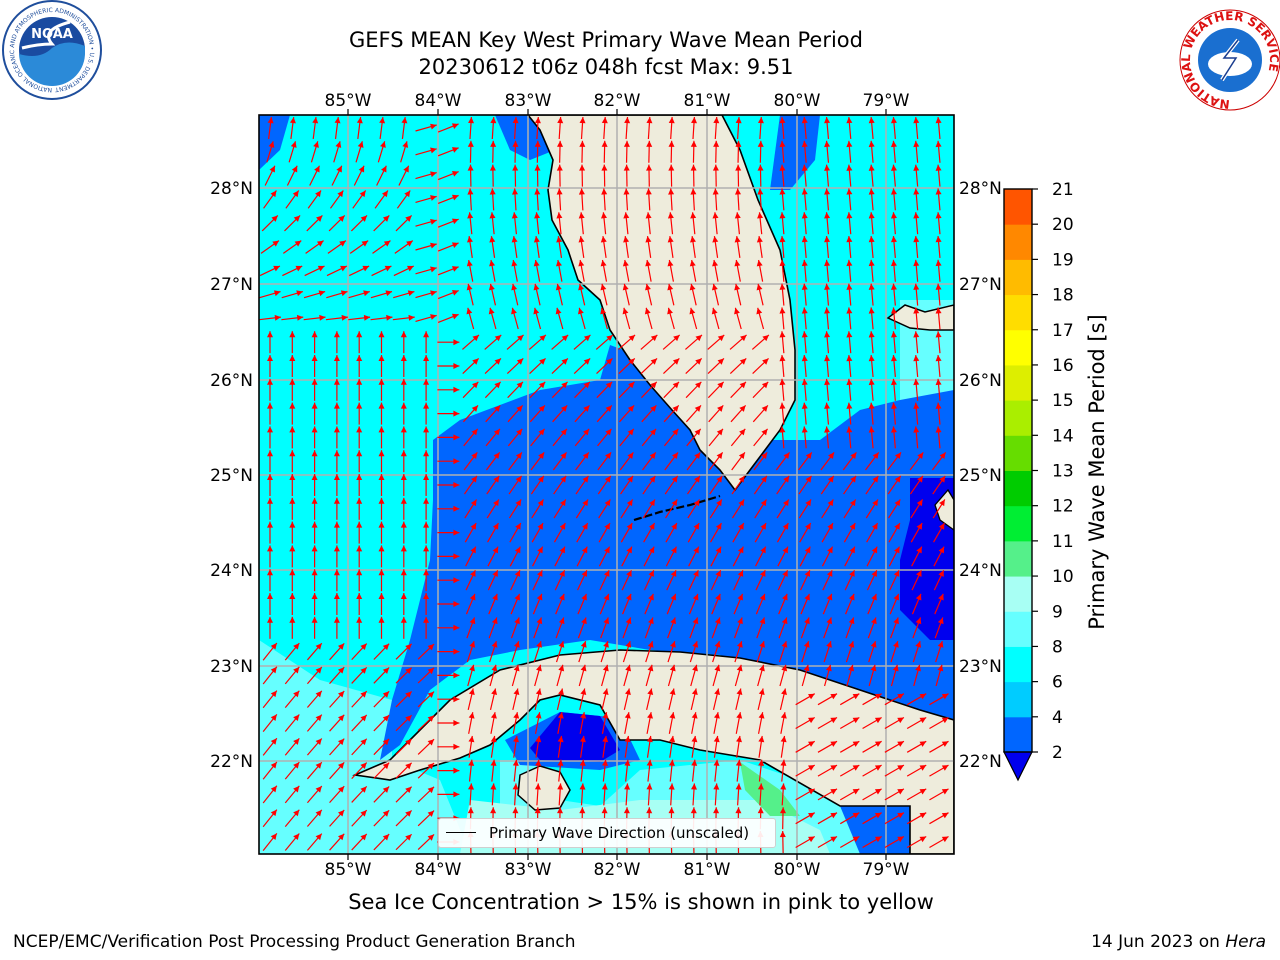 The width and height of the screenshot is (1280, 960). What do you see at coordinates (528, 870) in the screenshot?
I see `lon-label: 83°W` at bounding box center [528, 870].